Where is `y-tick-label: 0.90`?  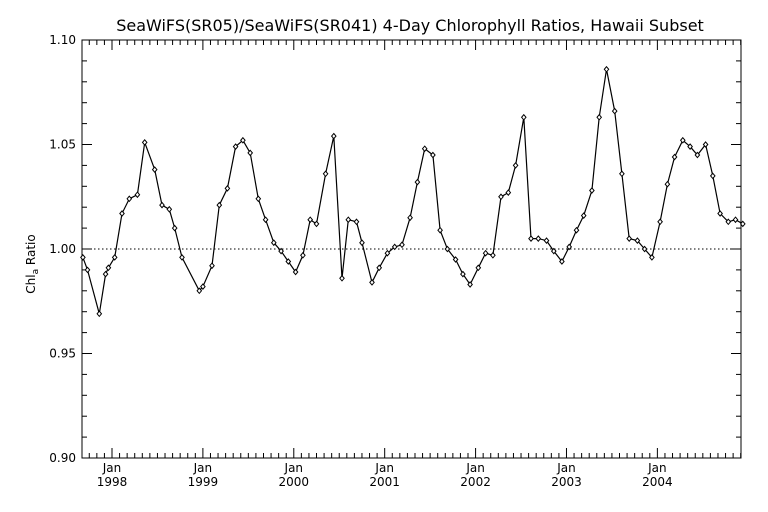 y-tick-label: 0.90 is located at coordinates (62, 458).